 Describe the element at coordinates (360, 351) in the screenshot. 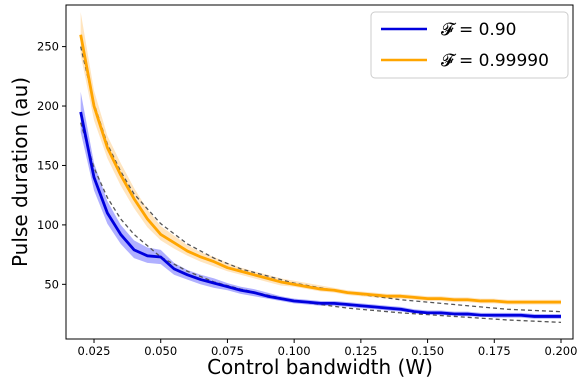

I see `x-tick-label: 0.125` at that location.